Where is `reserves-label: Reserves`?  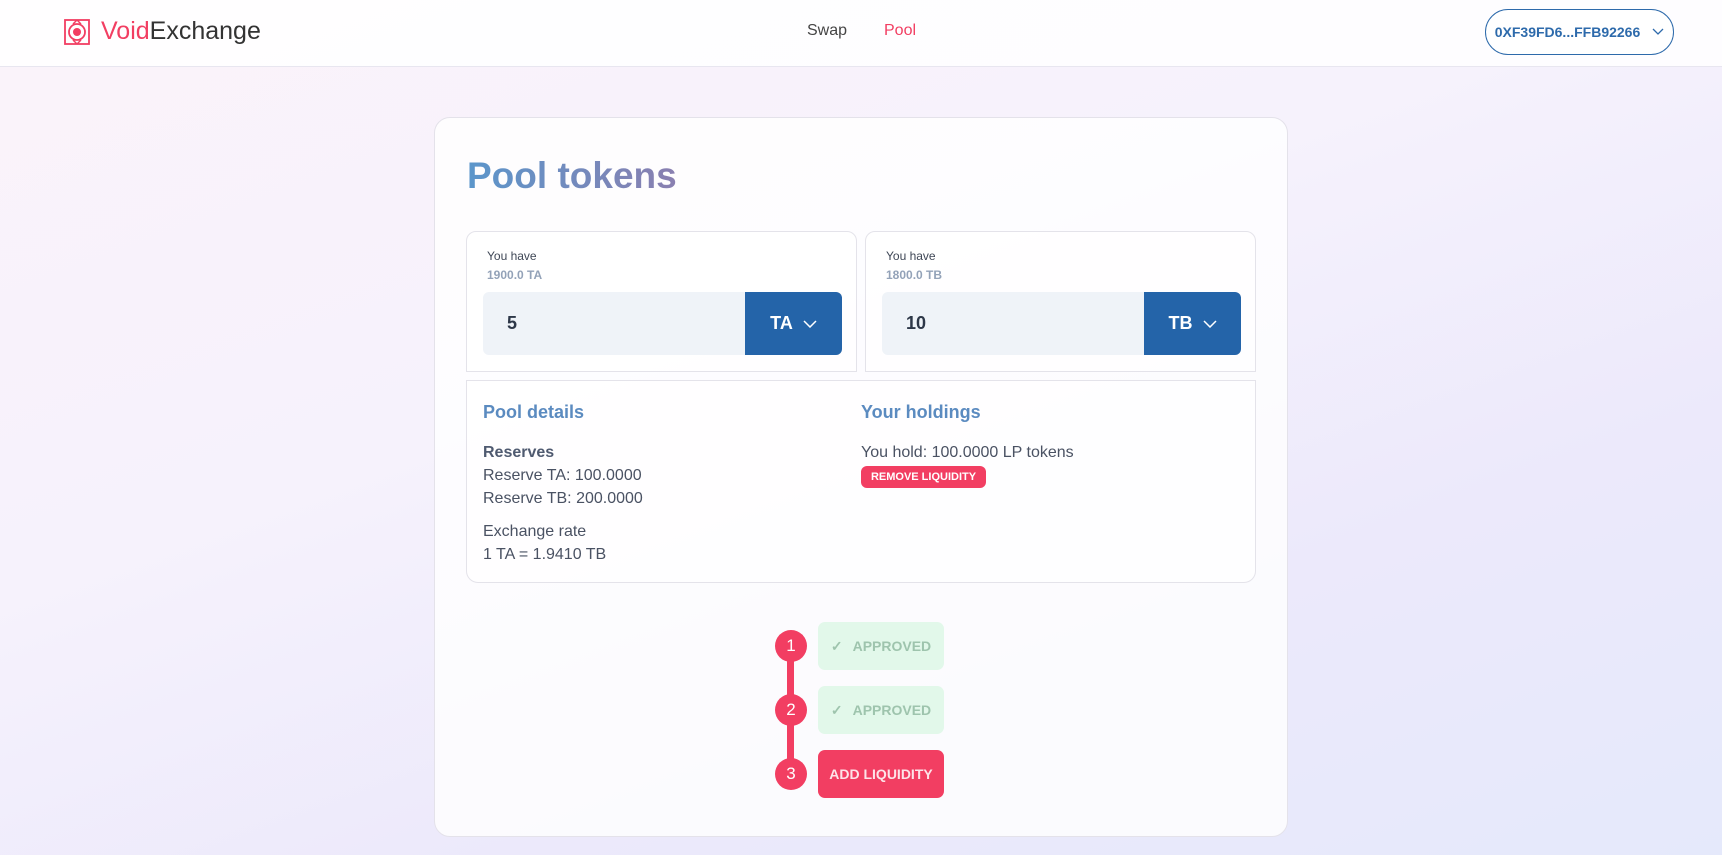
reserves-label: Reserves is located at coordinates (519, 452).